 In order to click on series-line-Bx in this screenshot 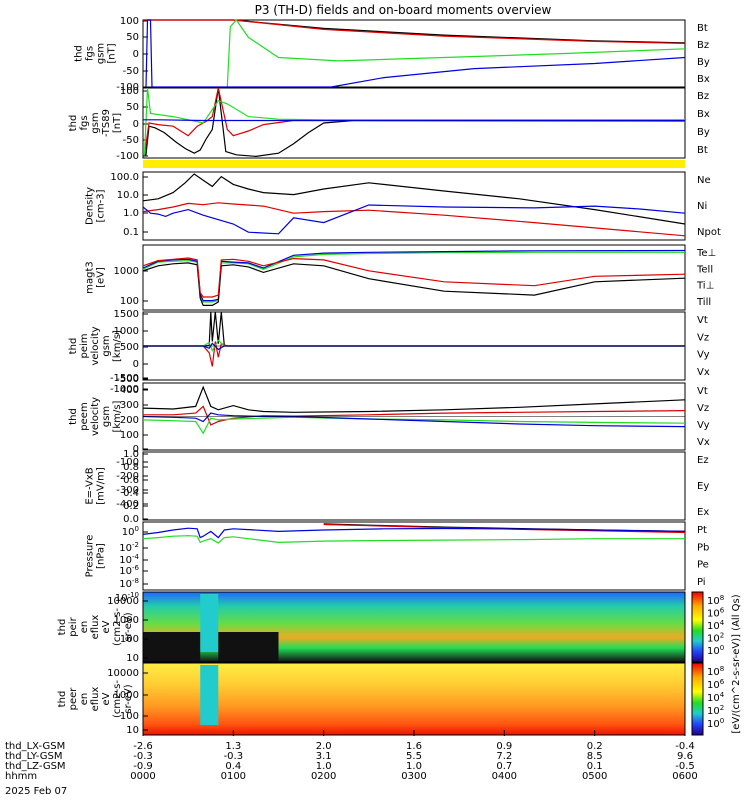, I will do `click(415, 53)`.